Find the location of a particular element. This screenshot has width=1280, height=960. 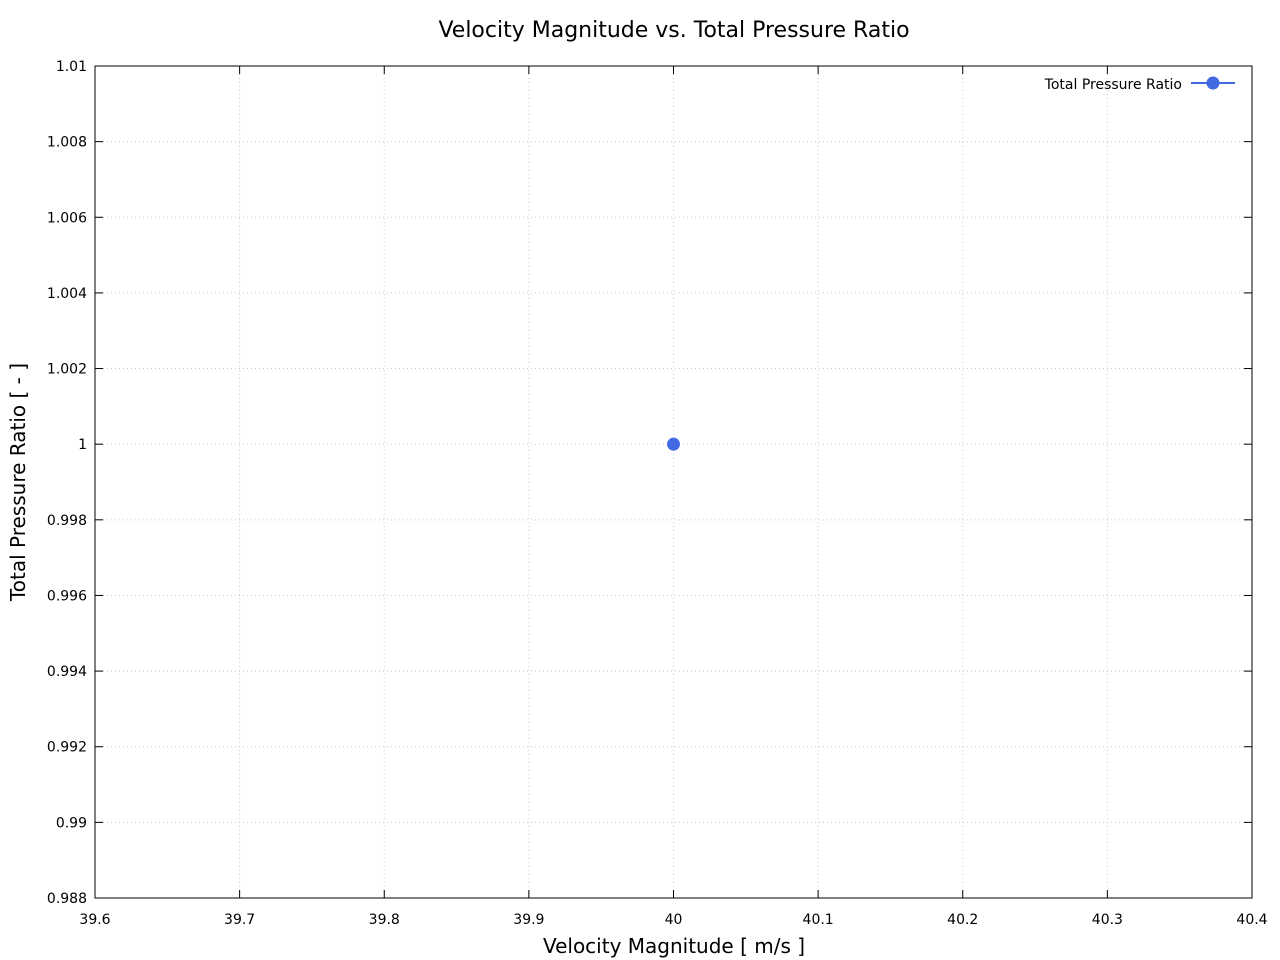

x-tick-label: 40.1 is located at coordinates (818, 920).